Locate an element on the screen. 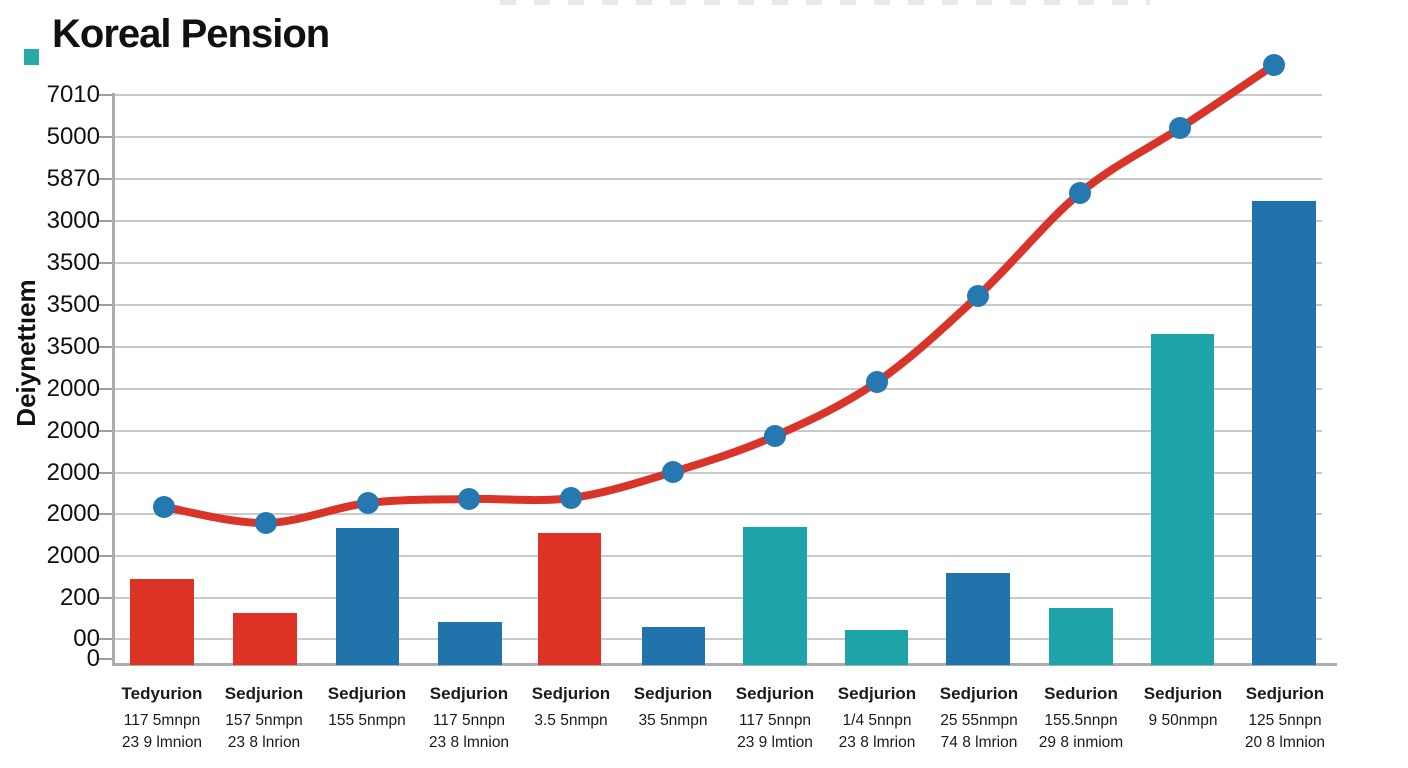 This screenshot has width=1408, height=768. y-tick-label: 7010 is located at coordinates (73, 94).